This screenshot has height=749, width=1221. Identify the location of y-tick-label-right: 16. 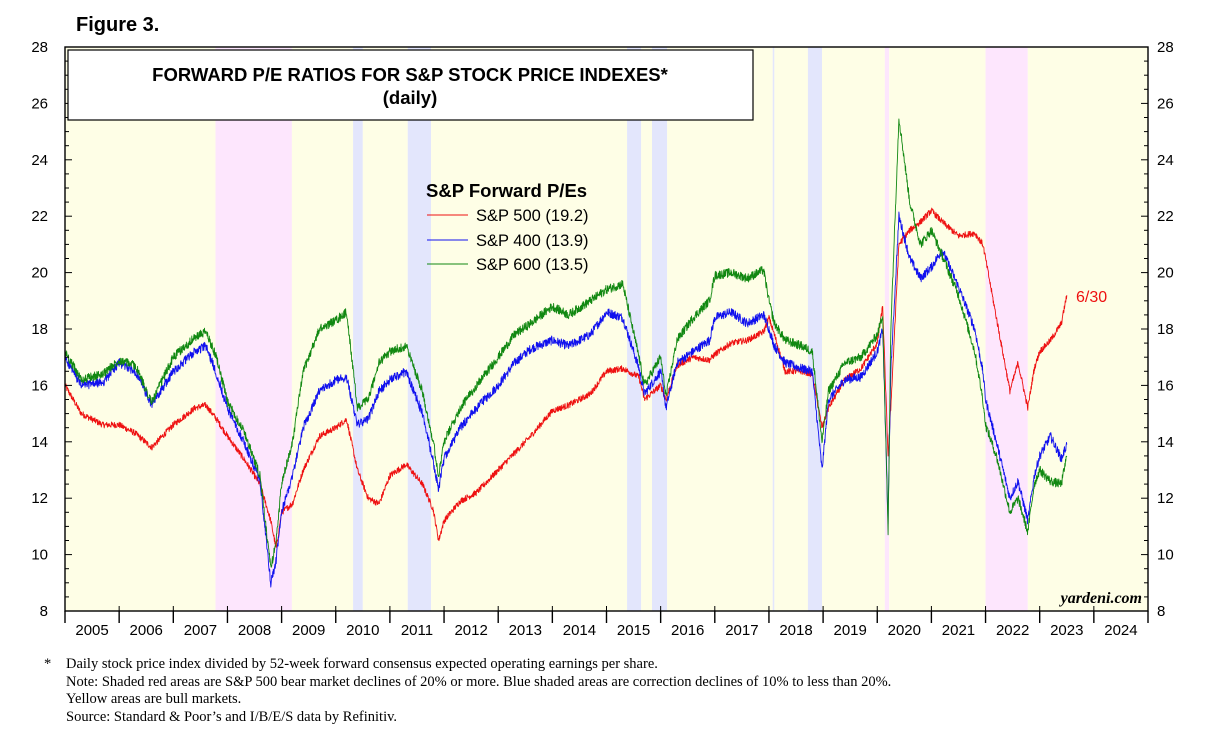
(1165, 385).